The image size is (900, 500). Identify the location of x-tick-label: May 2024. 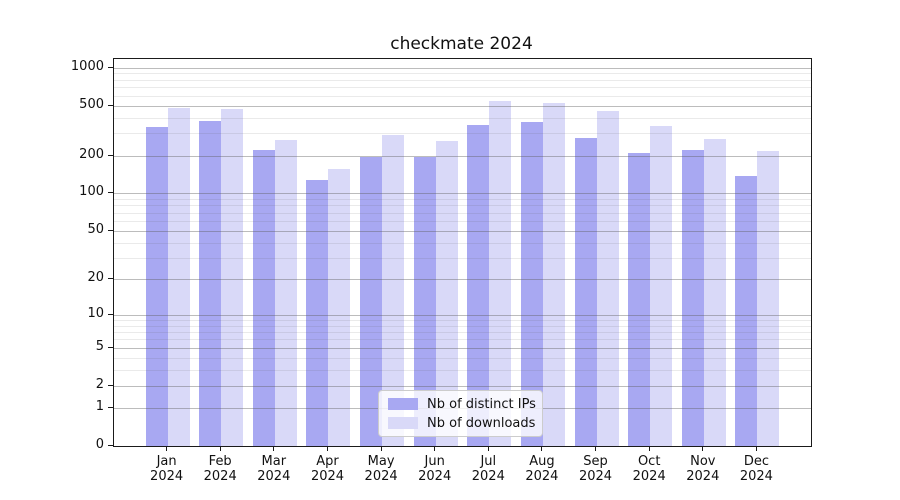
(381, 469).